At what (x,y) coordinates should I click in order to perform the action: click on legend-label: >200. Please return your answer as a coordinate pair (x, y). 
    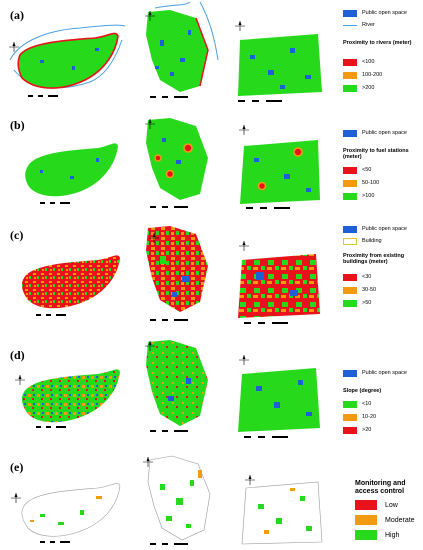
    Looking at the image, I should click on (368, 88).